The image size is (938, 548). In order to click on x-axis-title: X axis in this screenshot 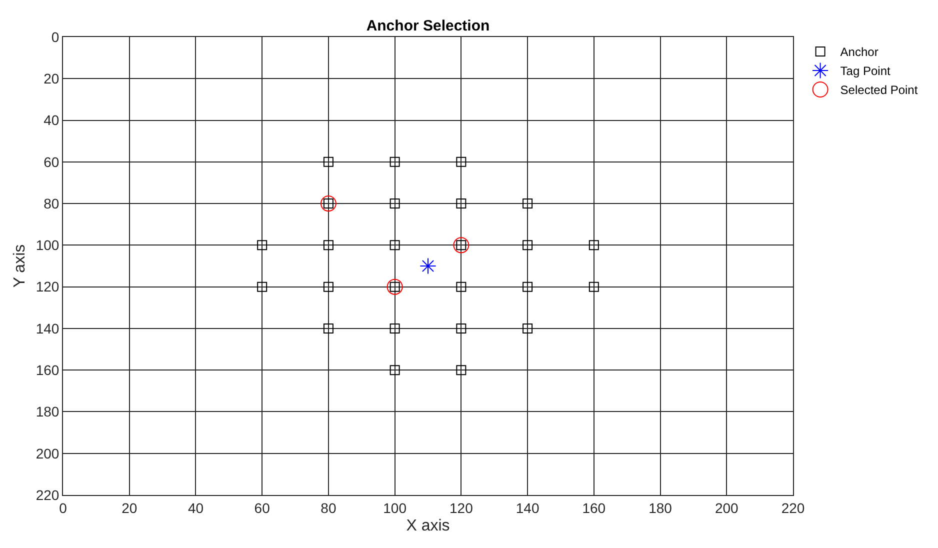, I will do `click(428, 526)`.